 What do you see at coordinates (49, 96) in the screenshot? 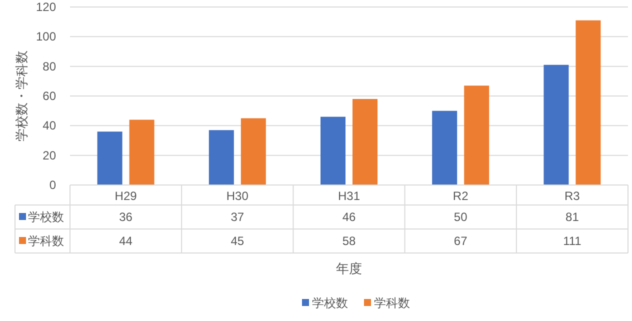
I see `y-tick-label: 60` at bounding box center [49, 96].